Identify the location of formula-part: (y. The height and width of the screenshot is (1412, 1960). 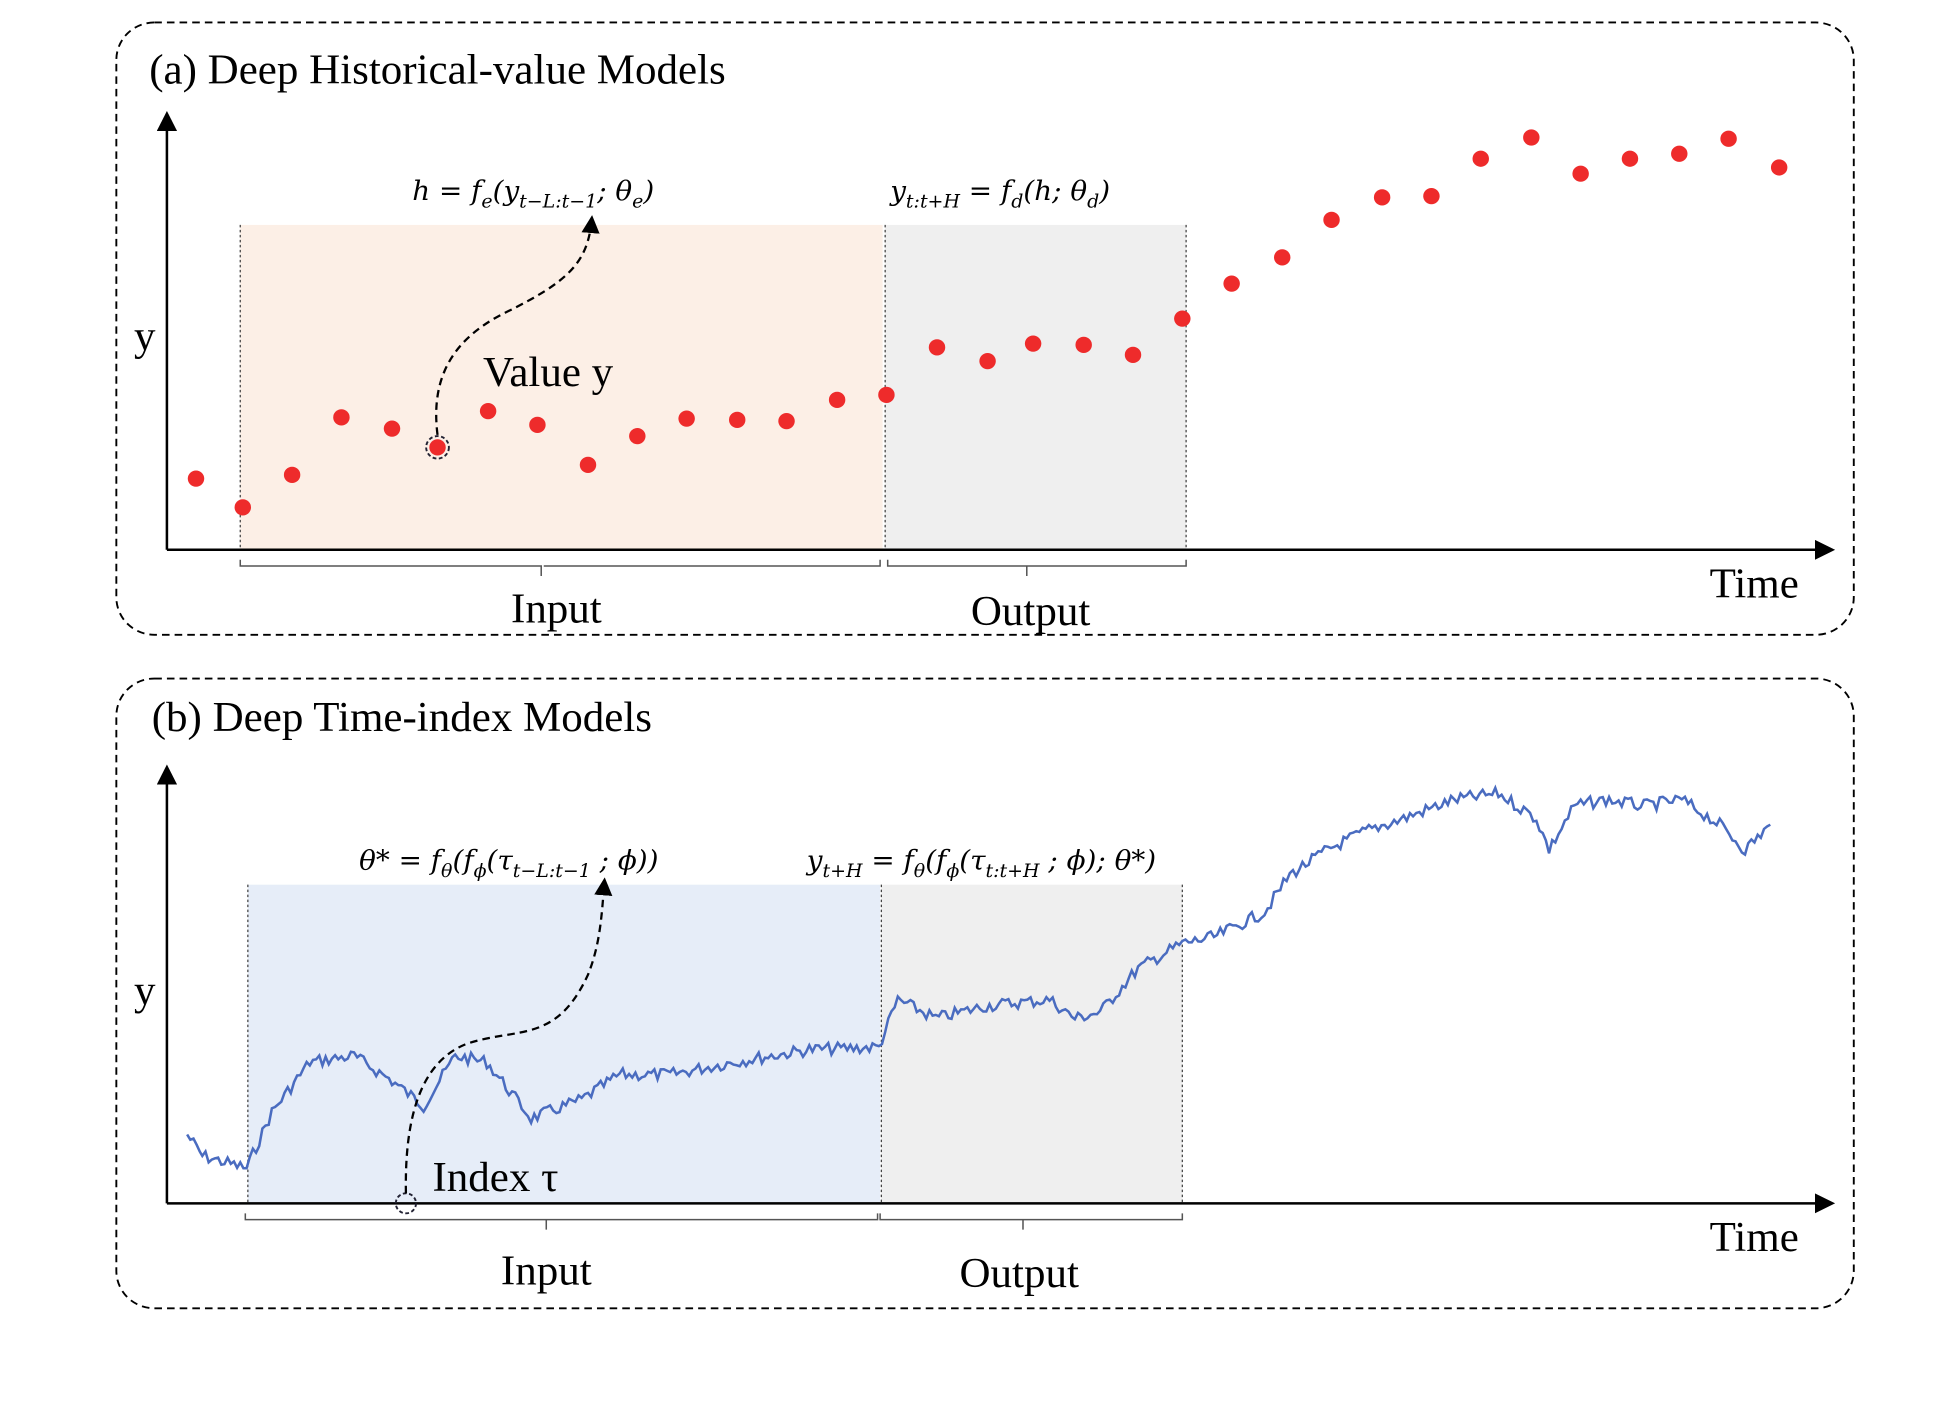
(506, 190).